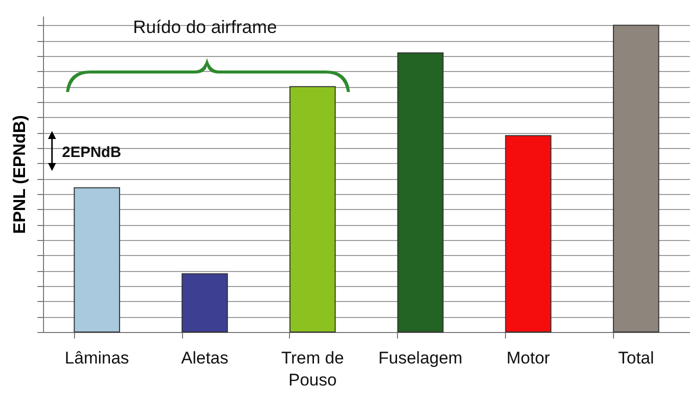  What do you see at coordinates (420, 358) in the screenshot?
I see `x-tick-label: Fuselagem` at bounding box center [420, 358].